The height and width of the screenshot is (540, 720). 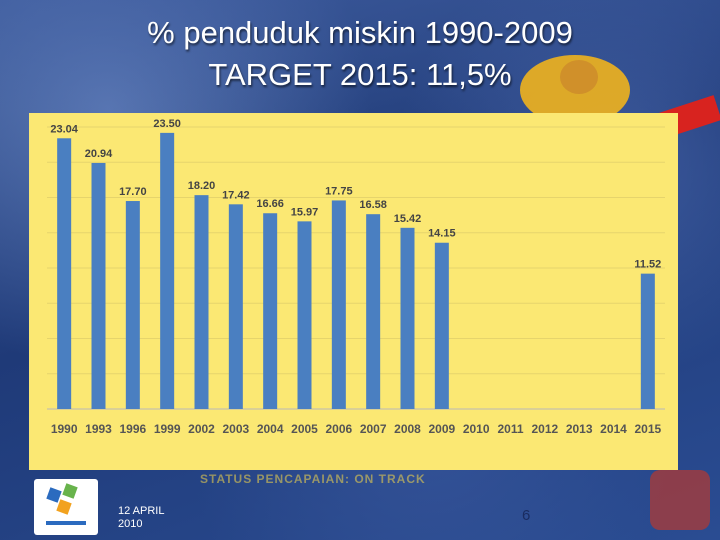 I want to click on decorative-shape-corner, so click(x=680, y=500).